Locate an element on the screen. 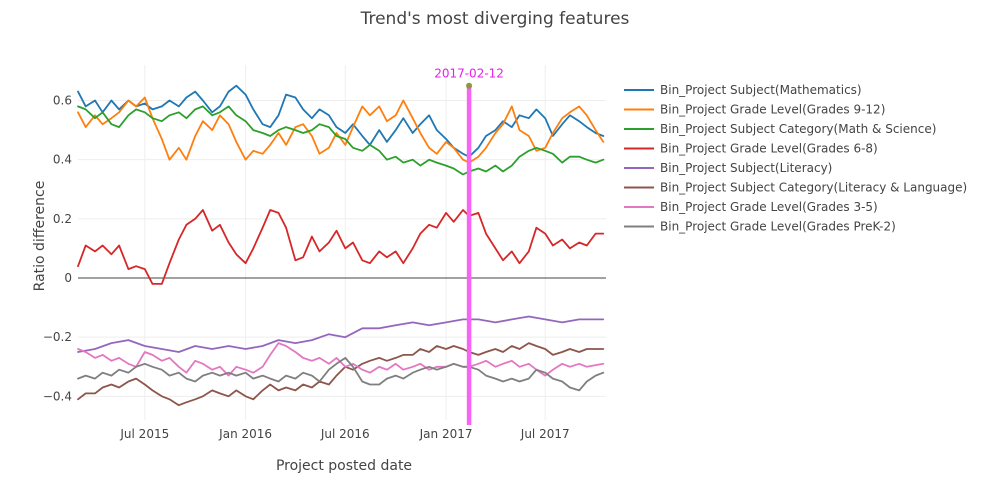 The height and width of the screenshot is (480, 1007). x-axis-title: Project posted date is located at coordinates (344, 466).